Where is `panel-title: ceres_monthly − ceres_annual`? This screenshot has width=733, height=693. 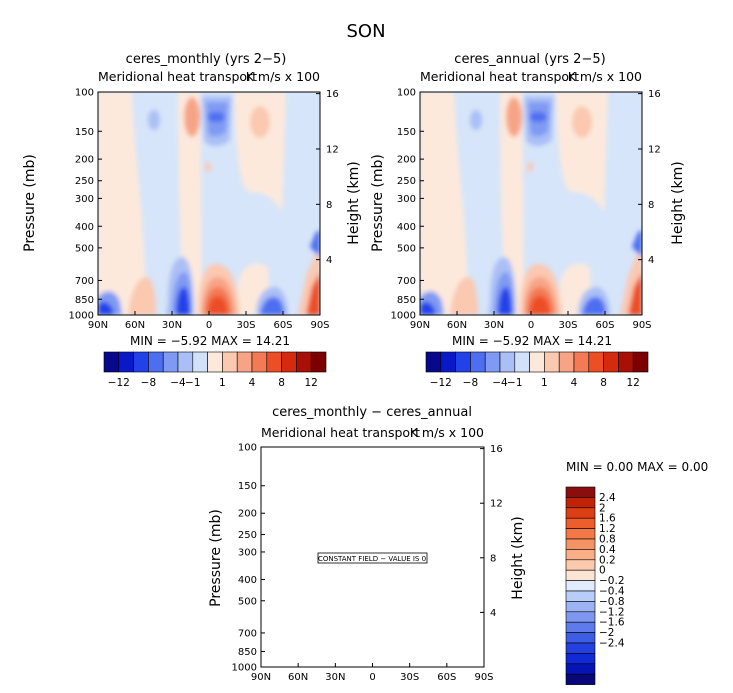
panel-title: ceres_monthly − ceres_annual is located at coordinates (372, 412).